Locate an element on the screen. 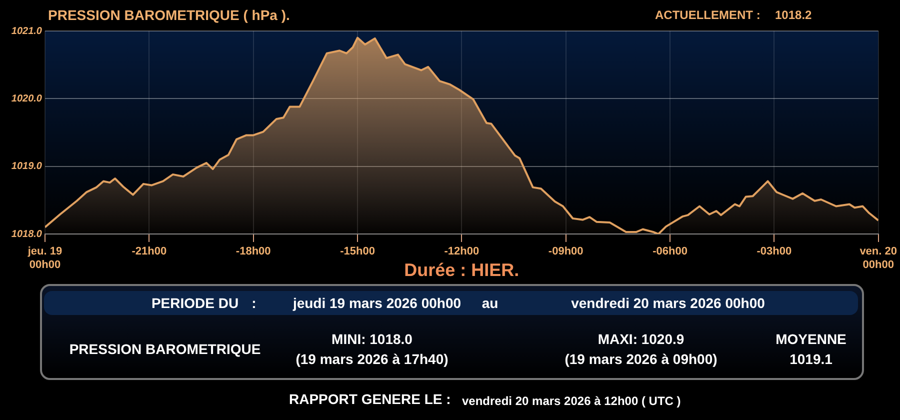 Image resolution: width=900 pixels, height=420 pixels. text: RAPPORT GENERE LE : is located at coordinates (370, 399).